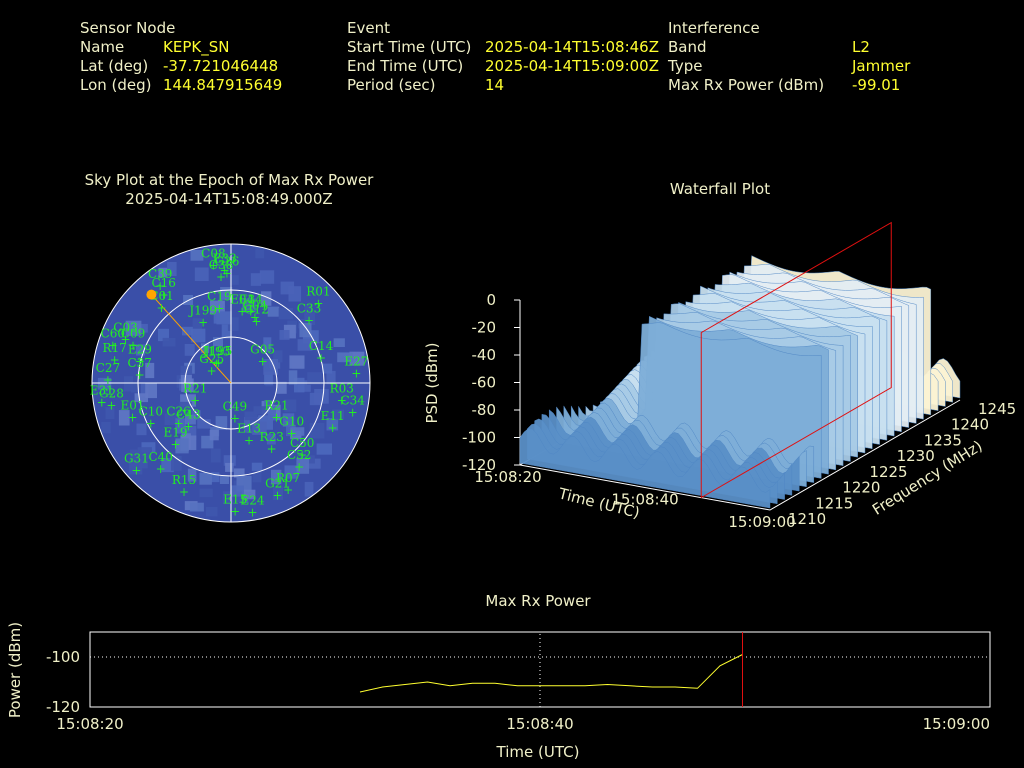 Image resolution: width=1024 pixels, height=768 pixels. I want to click on satellite-label: E01, so click(132, 405).